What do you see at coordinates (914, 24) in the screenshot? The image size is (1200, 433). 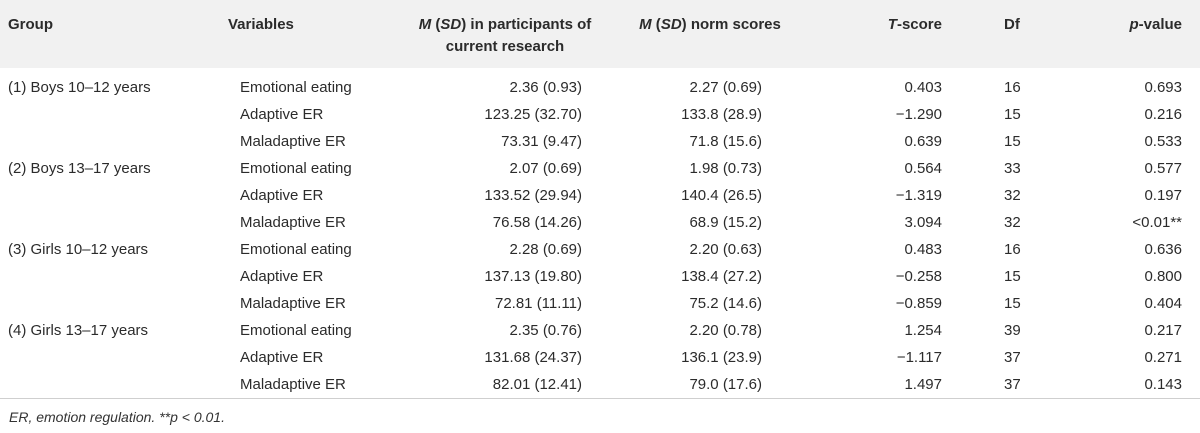 I see `header-t-score: T-score` at bounding box center [914, 24].